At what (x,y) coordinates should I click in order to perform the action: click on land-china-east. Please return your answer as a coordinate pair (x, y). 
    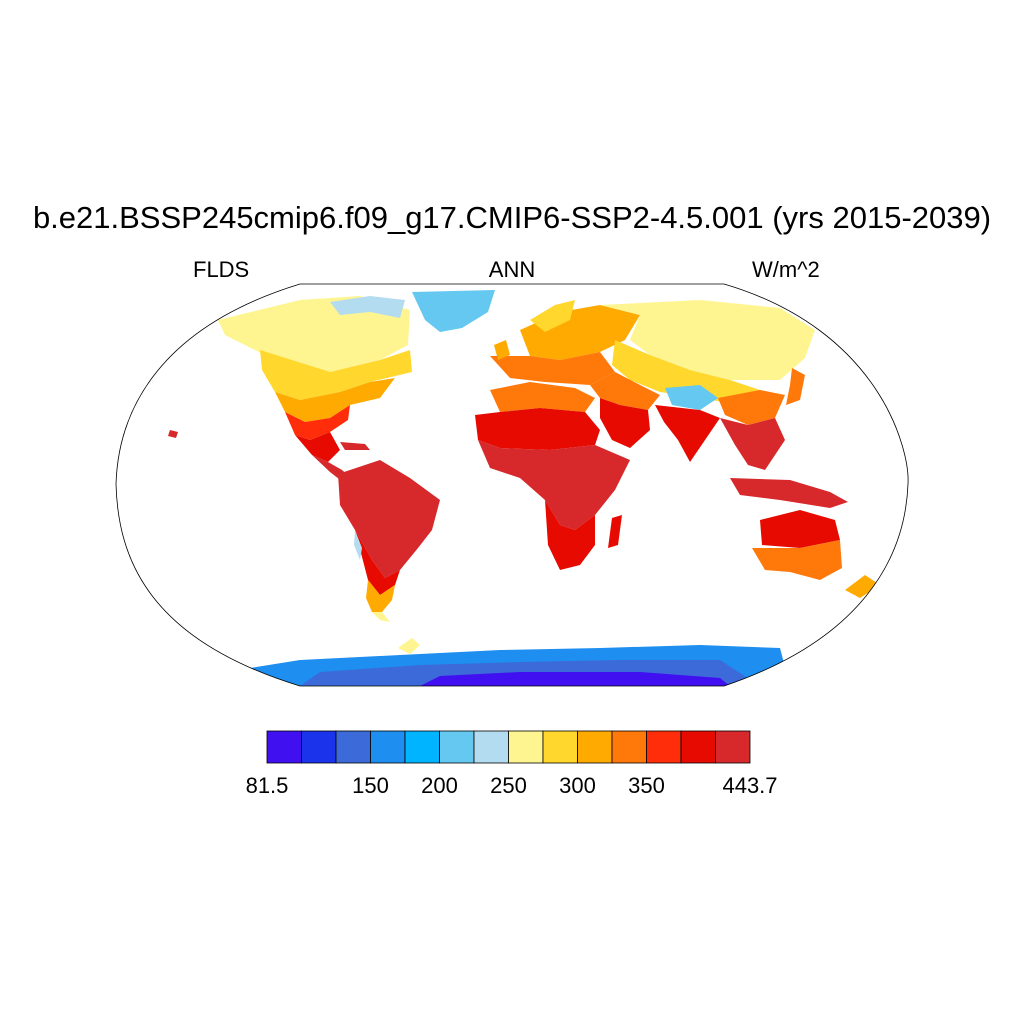
    Looking at the image, I should click on (751, 407).